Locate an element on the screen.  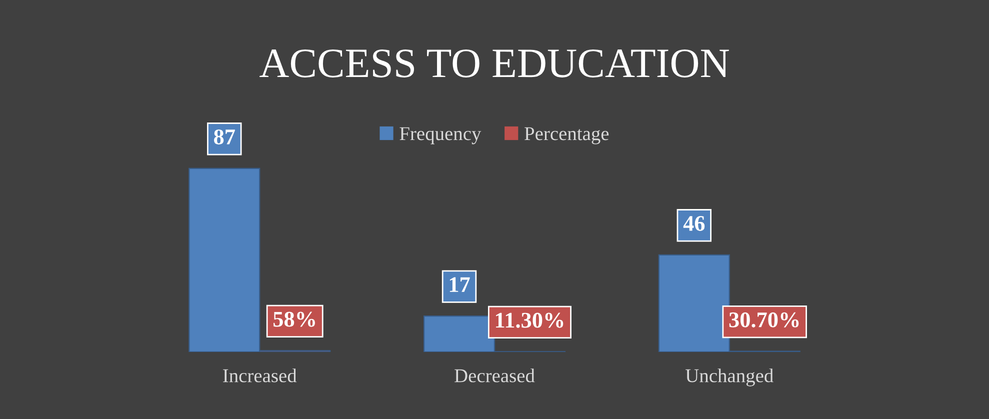
data-label: 58% is located at coordinates (294, 319).